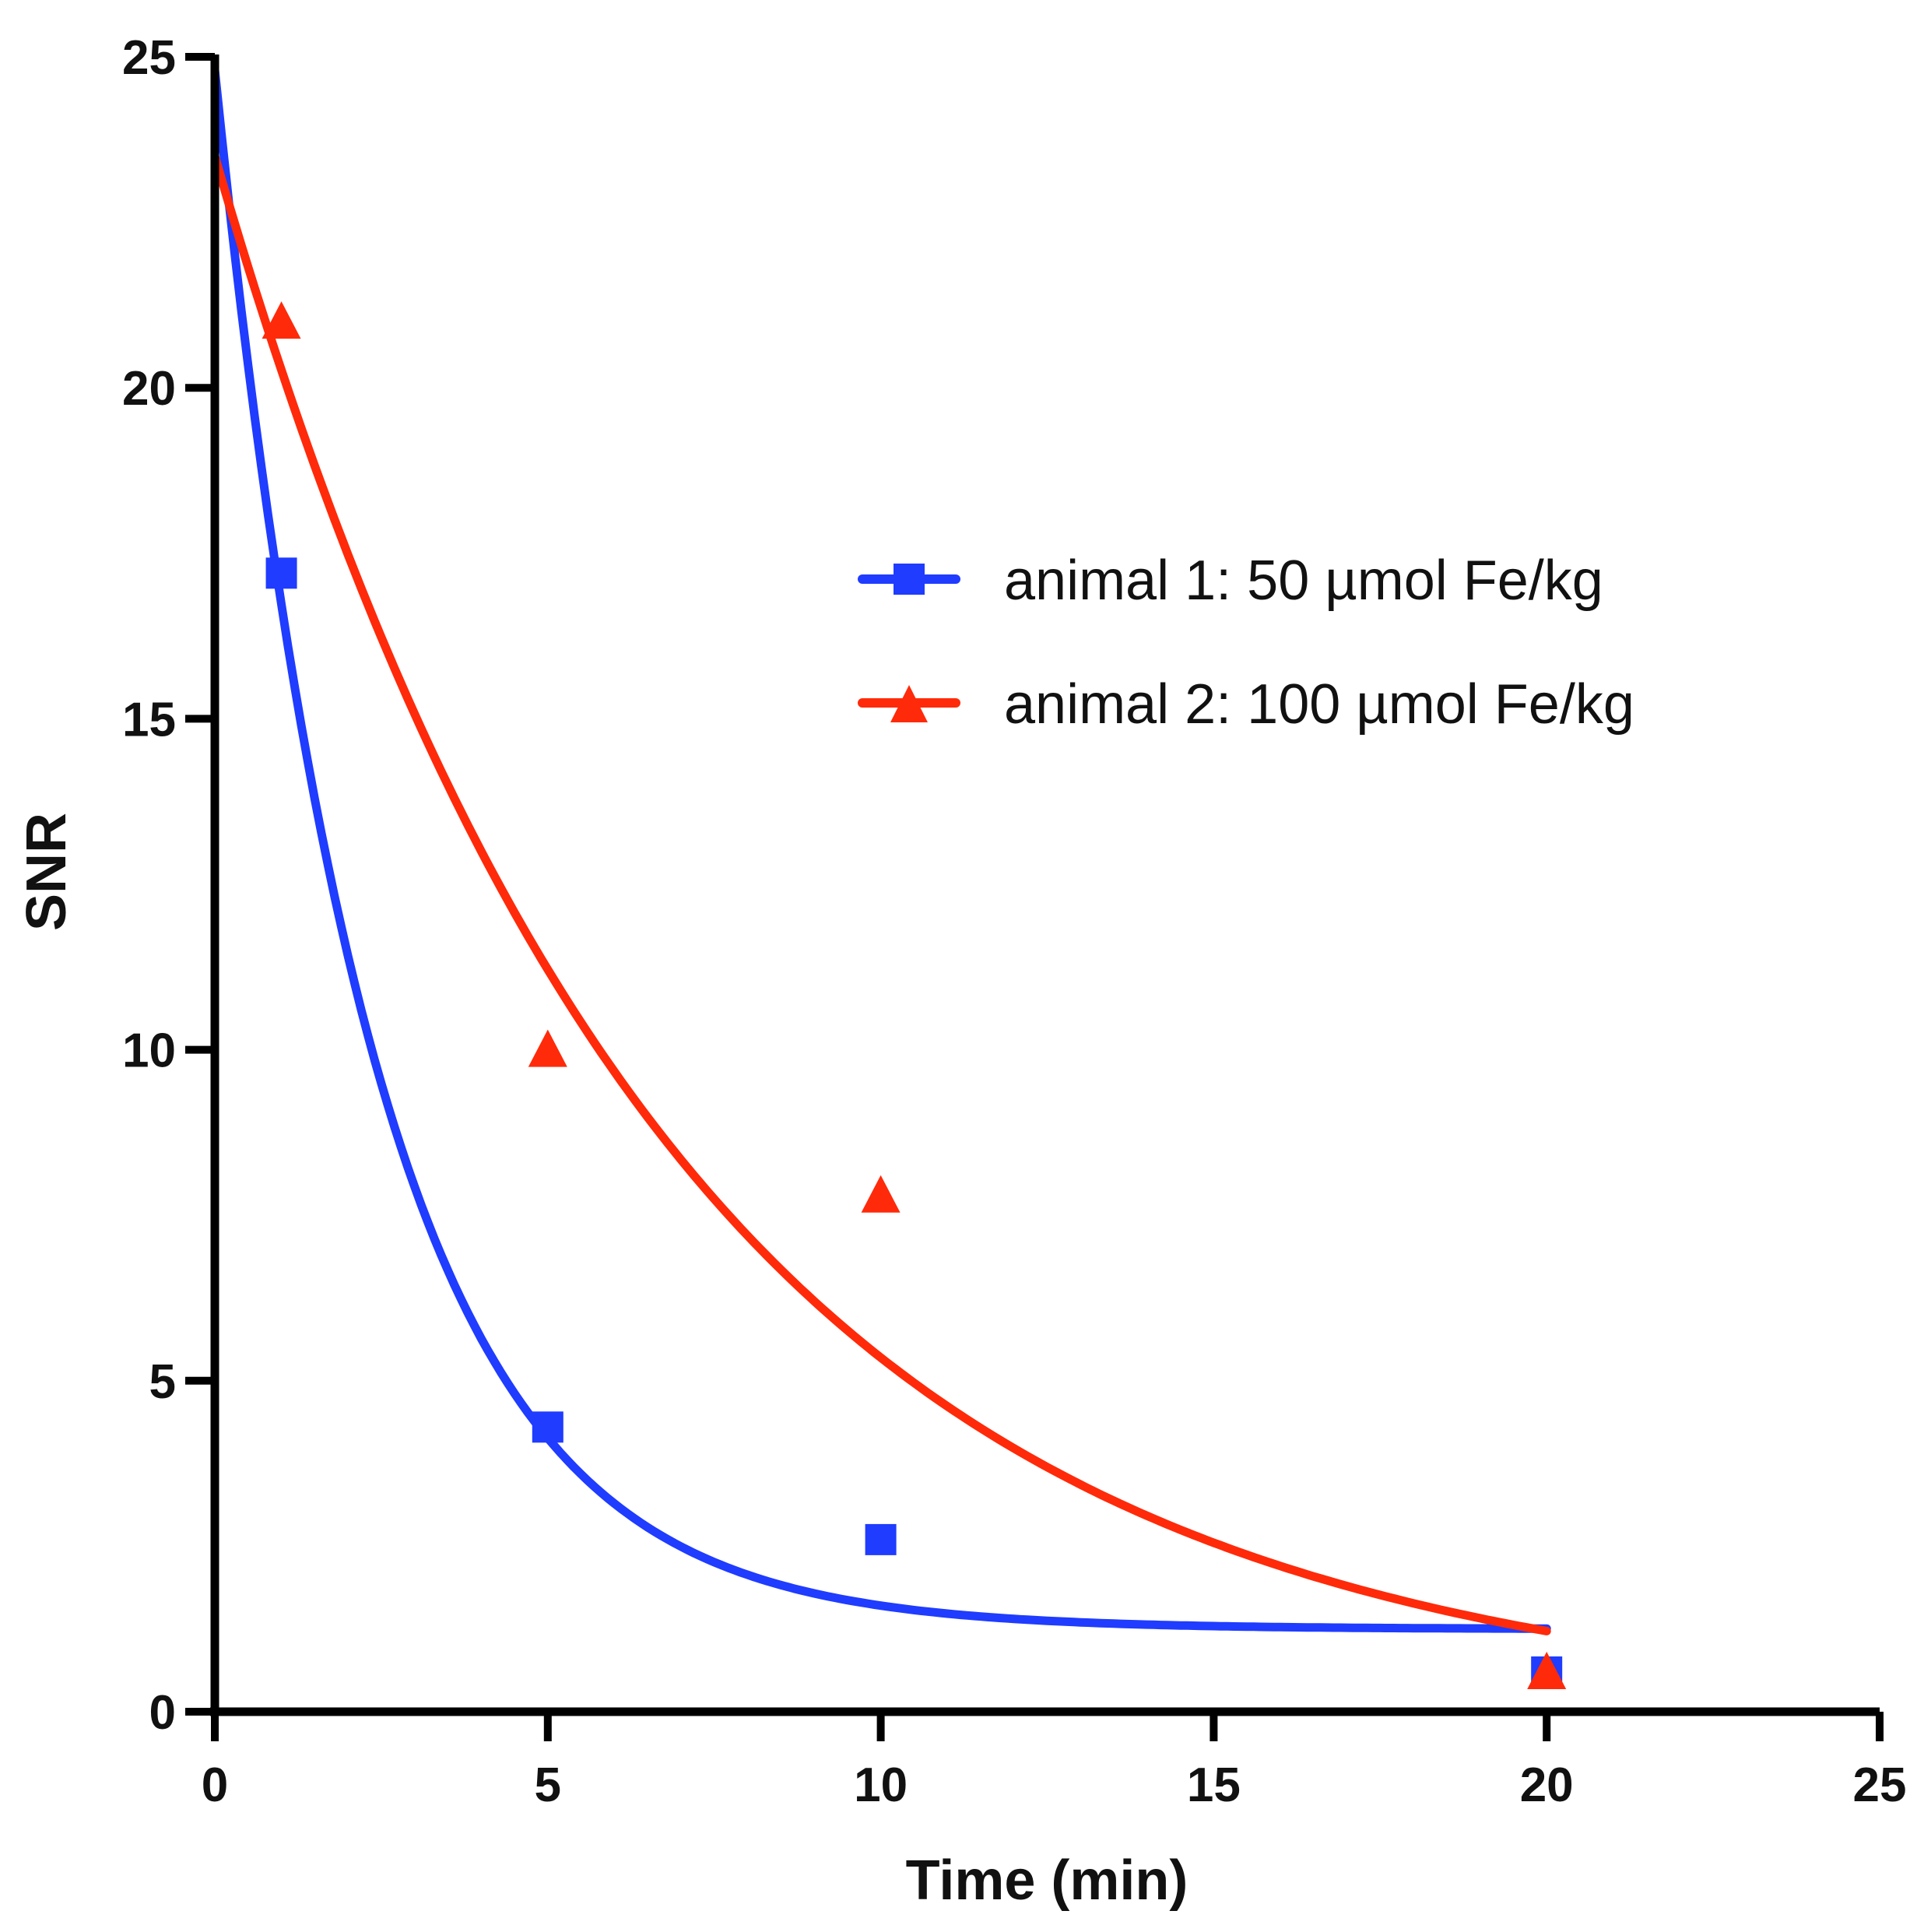  Describe the element at coordinates (548, 1785) in the screenshot. I see `x-tick-label: 5` at that location.